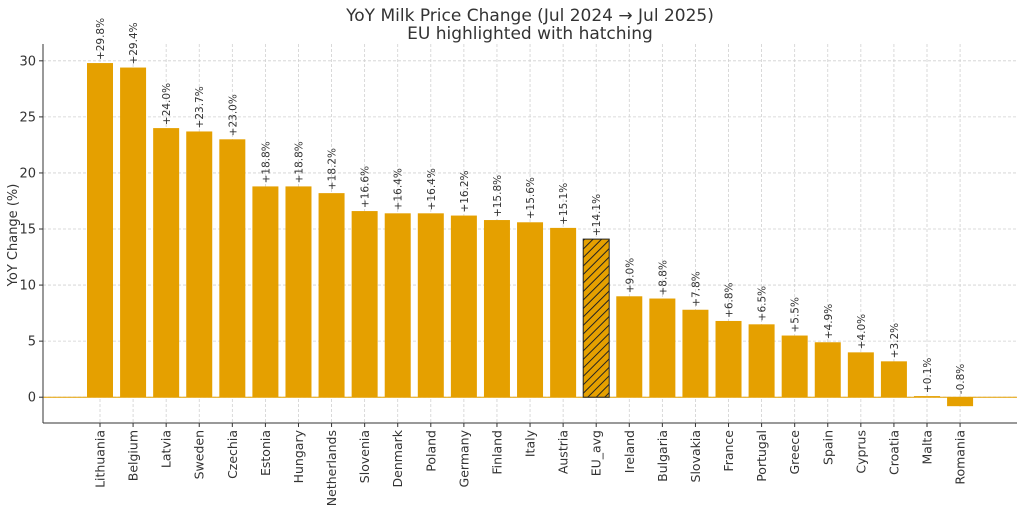 This screenshot has width=1024, height=509. What do you see at coordinates (893, 379) in the screenshot?
I see `bar-croatia` at bounding box center [893, 379].